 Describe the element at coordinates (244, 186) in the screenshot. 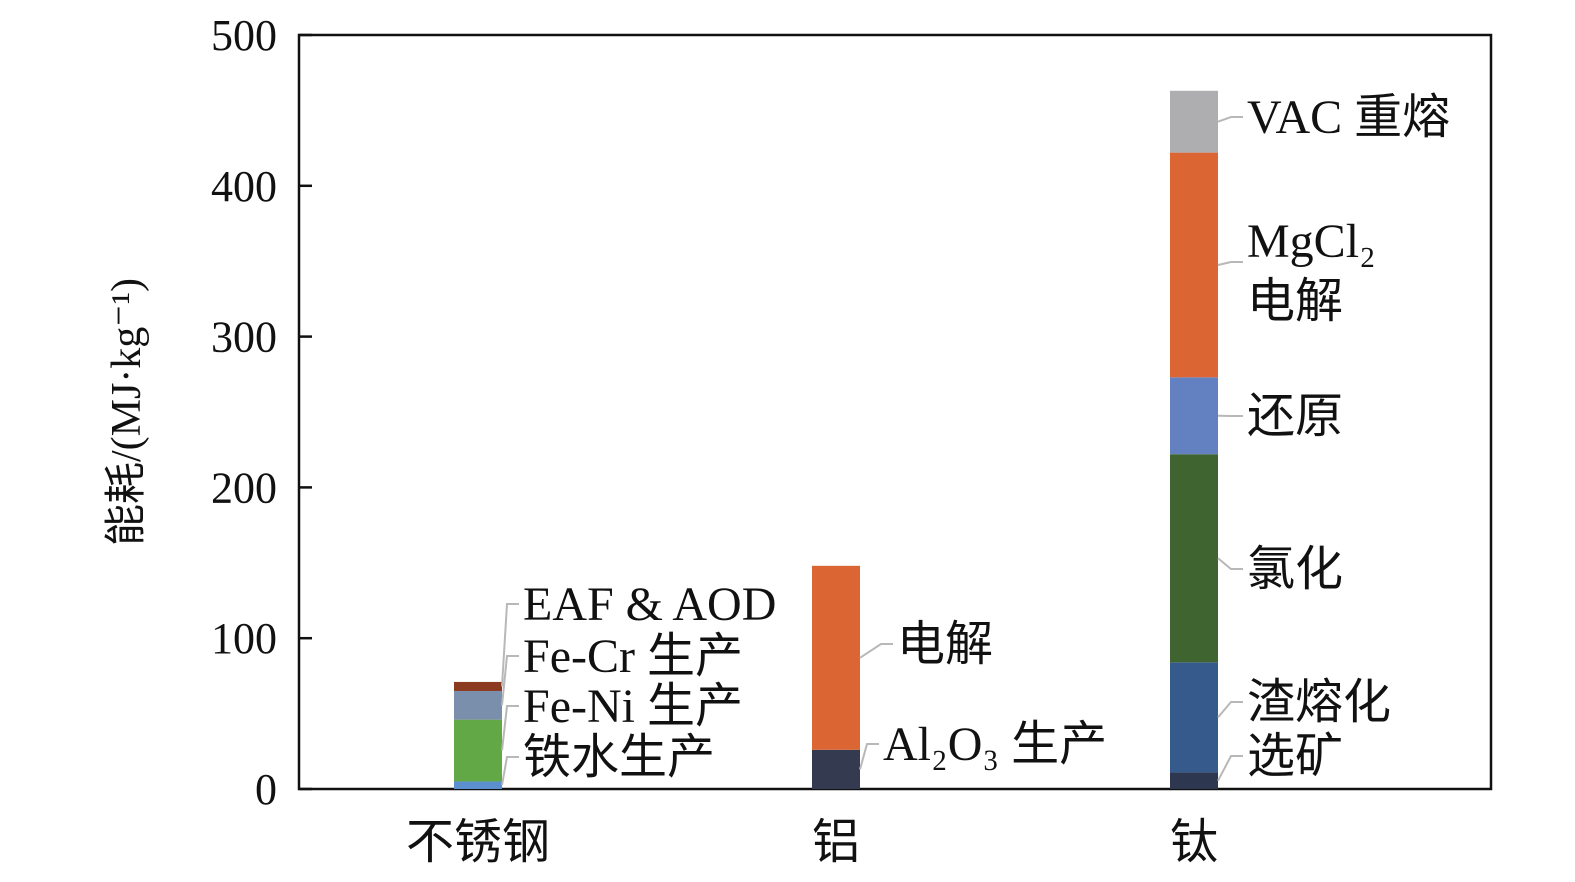

I see `y-tick-label: 400` at that location.